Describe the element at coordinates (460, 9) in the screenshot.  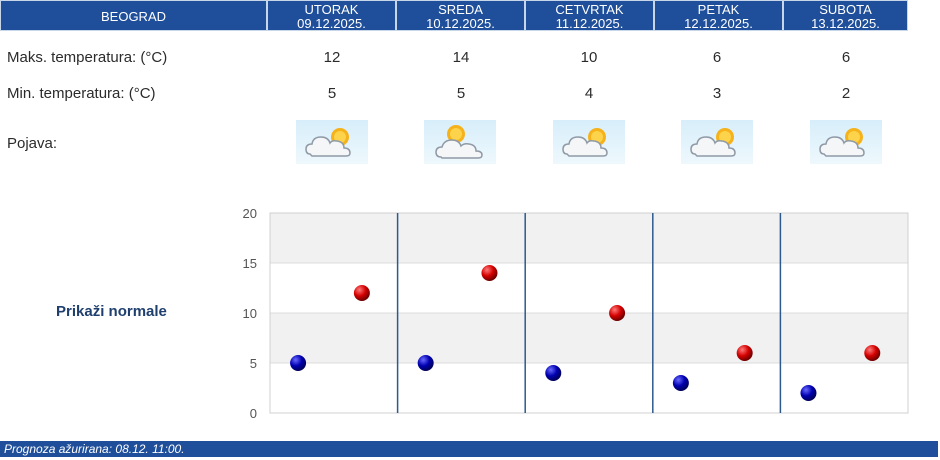
I see `day-name: SREDA` at that location.